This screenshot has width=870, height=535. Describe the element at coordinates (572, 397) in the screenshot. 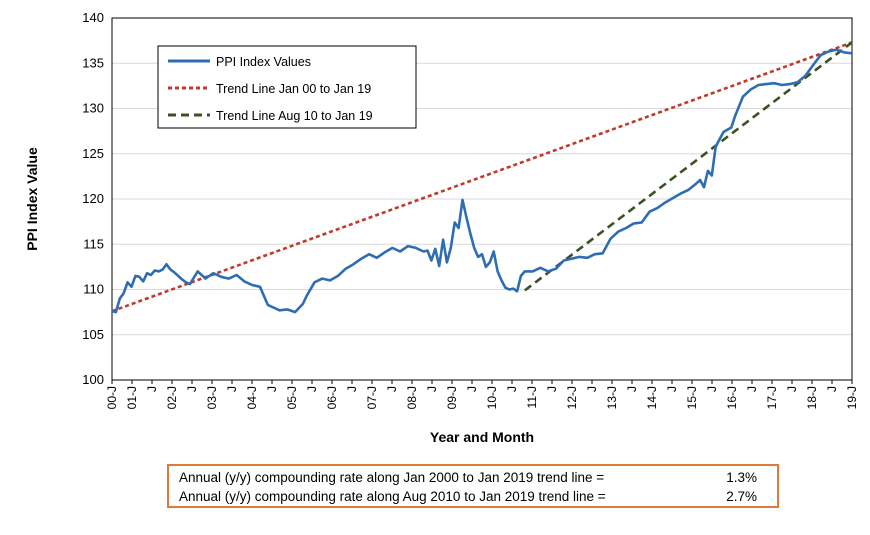

I see `x-tick-label: 12-J` at that location.